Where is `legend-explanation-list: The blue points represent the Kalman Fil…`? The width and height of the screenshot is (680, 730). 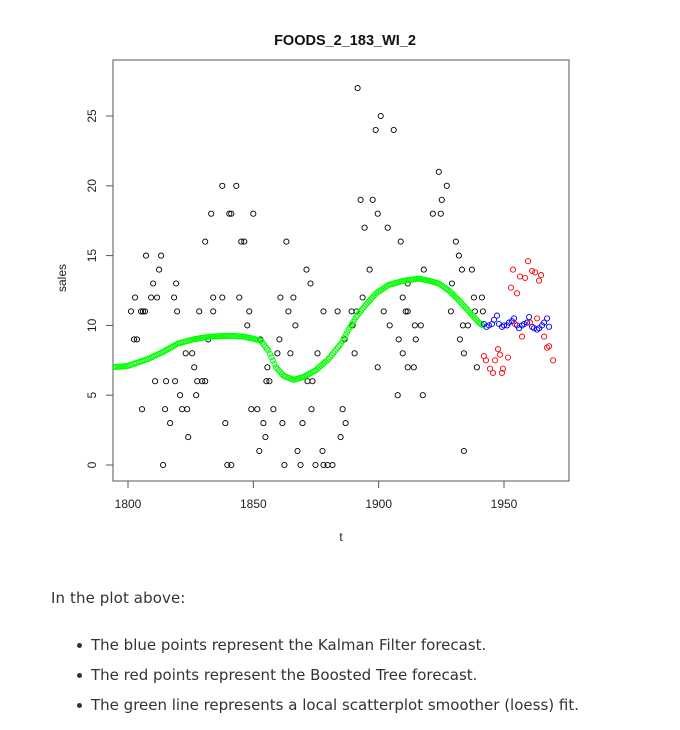 legend-explanation-list: The blue points represent the Kalman Fil… is located at coordinates (328, 677).